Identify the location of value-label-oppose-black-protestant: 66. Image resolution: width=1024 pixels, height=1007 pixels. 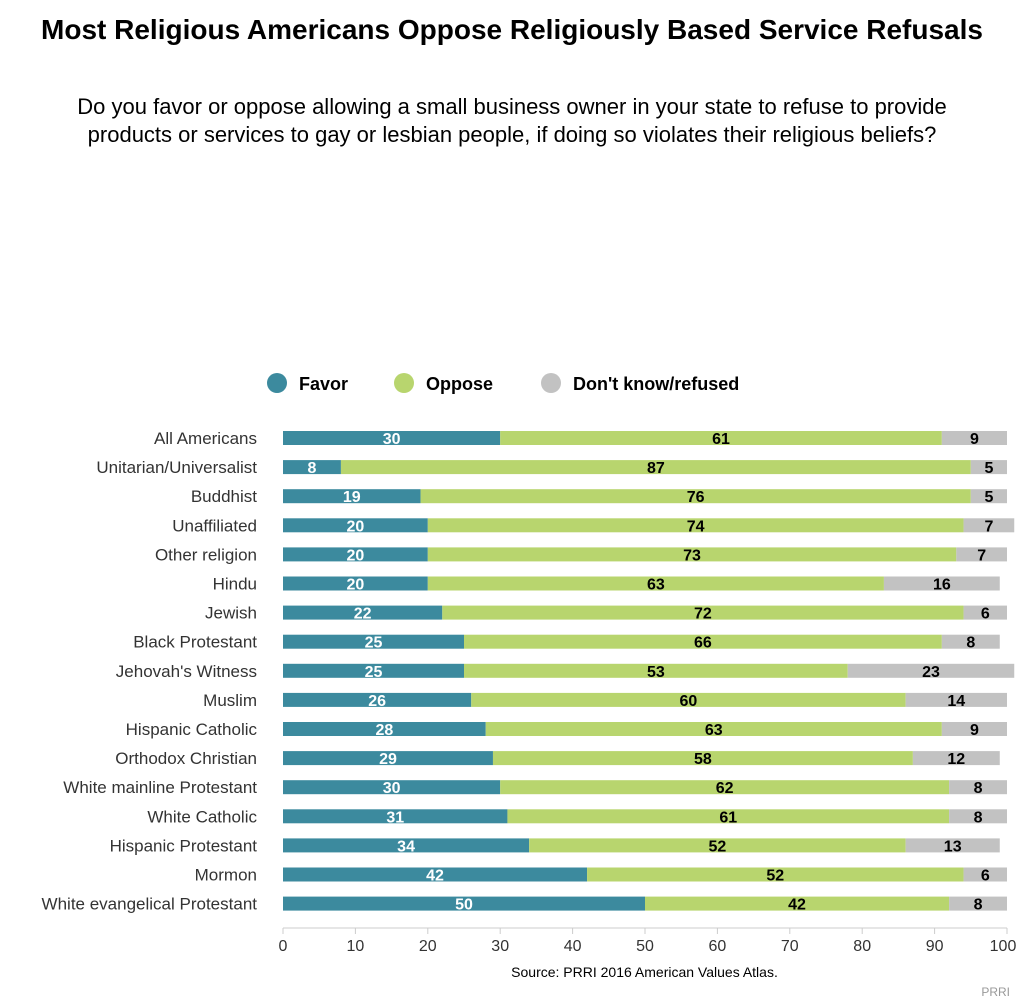
(703, 643).